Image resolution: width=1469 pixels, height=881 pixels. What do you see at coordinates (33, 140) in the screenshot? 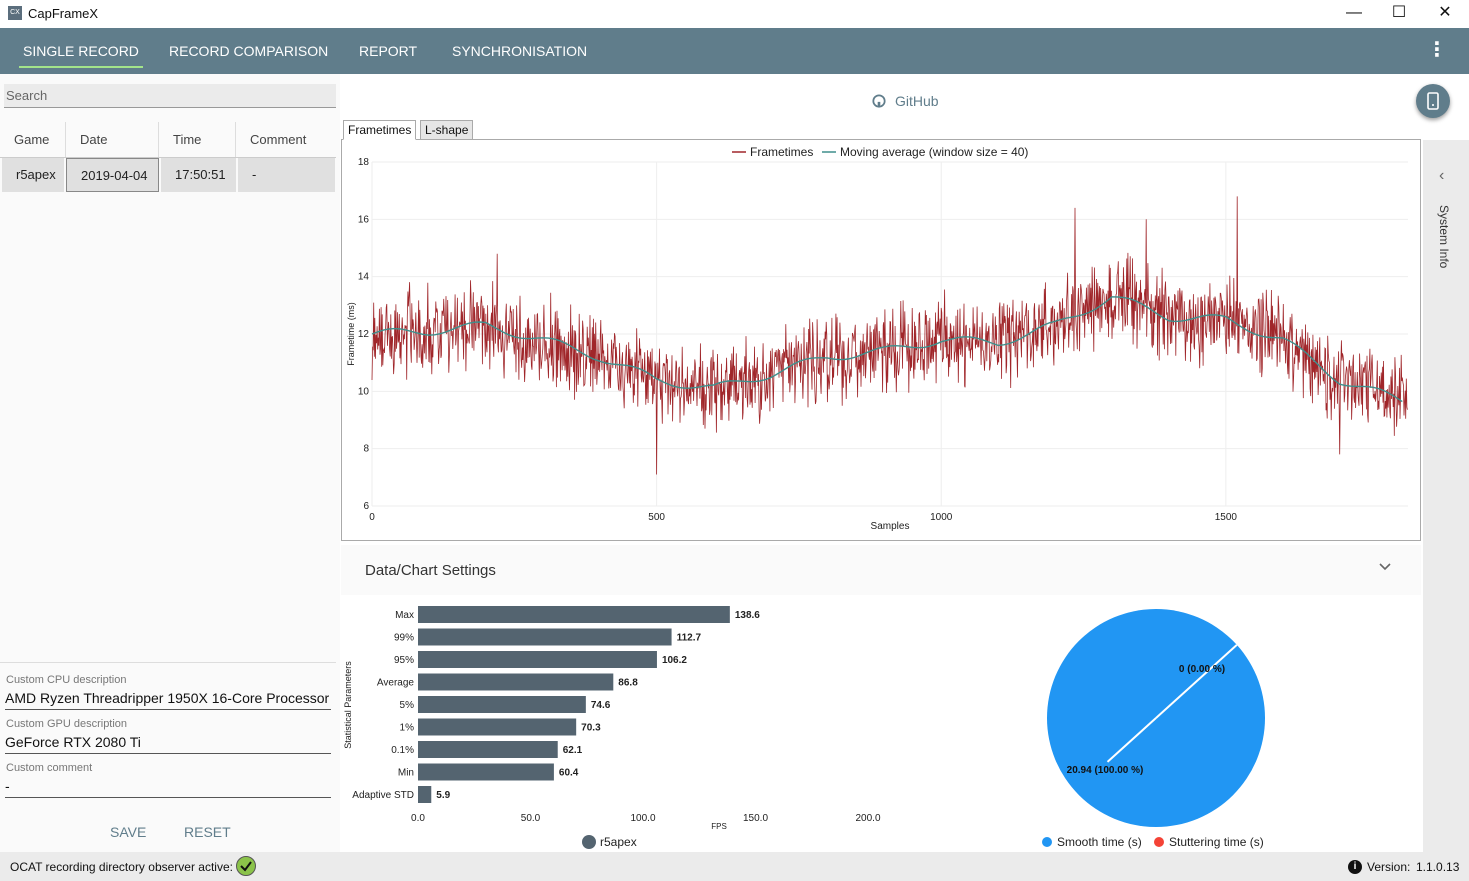
I see `column-header-game: Game` at bounding box center [33, 140].